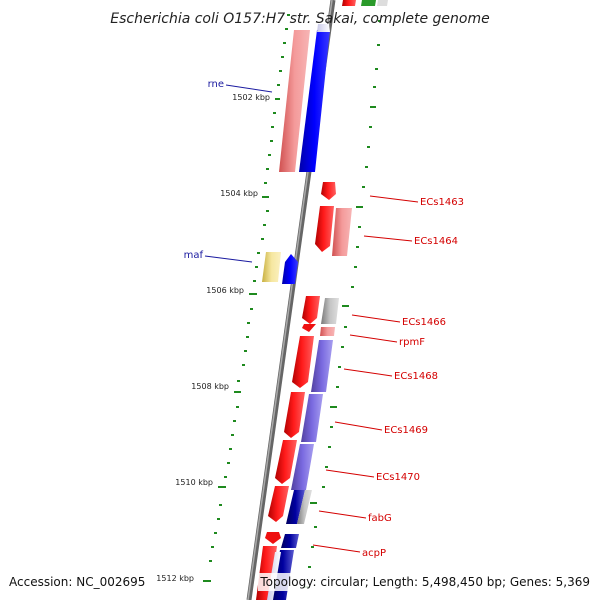  Describe the element at coordinates (442, 202) in the screenshot. I see `gene-label-ecs1463: ECs1463` at that location.